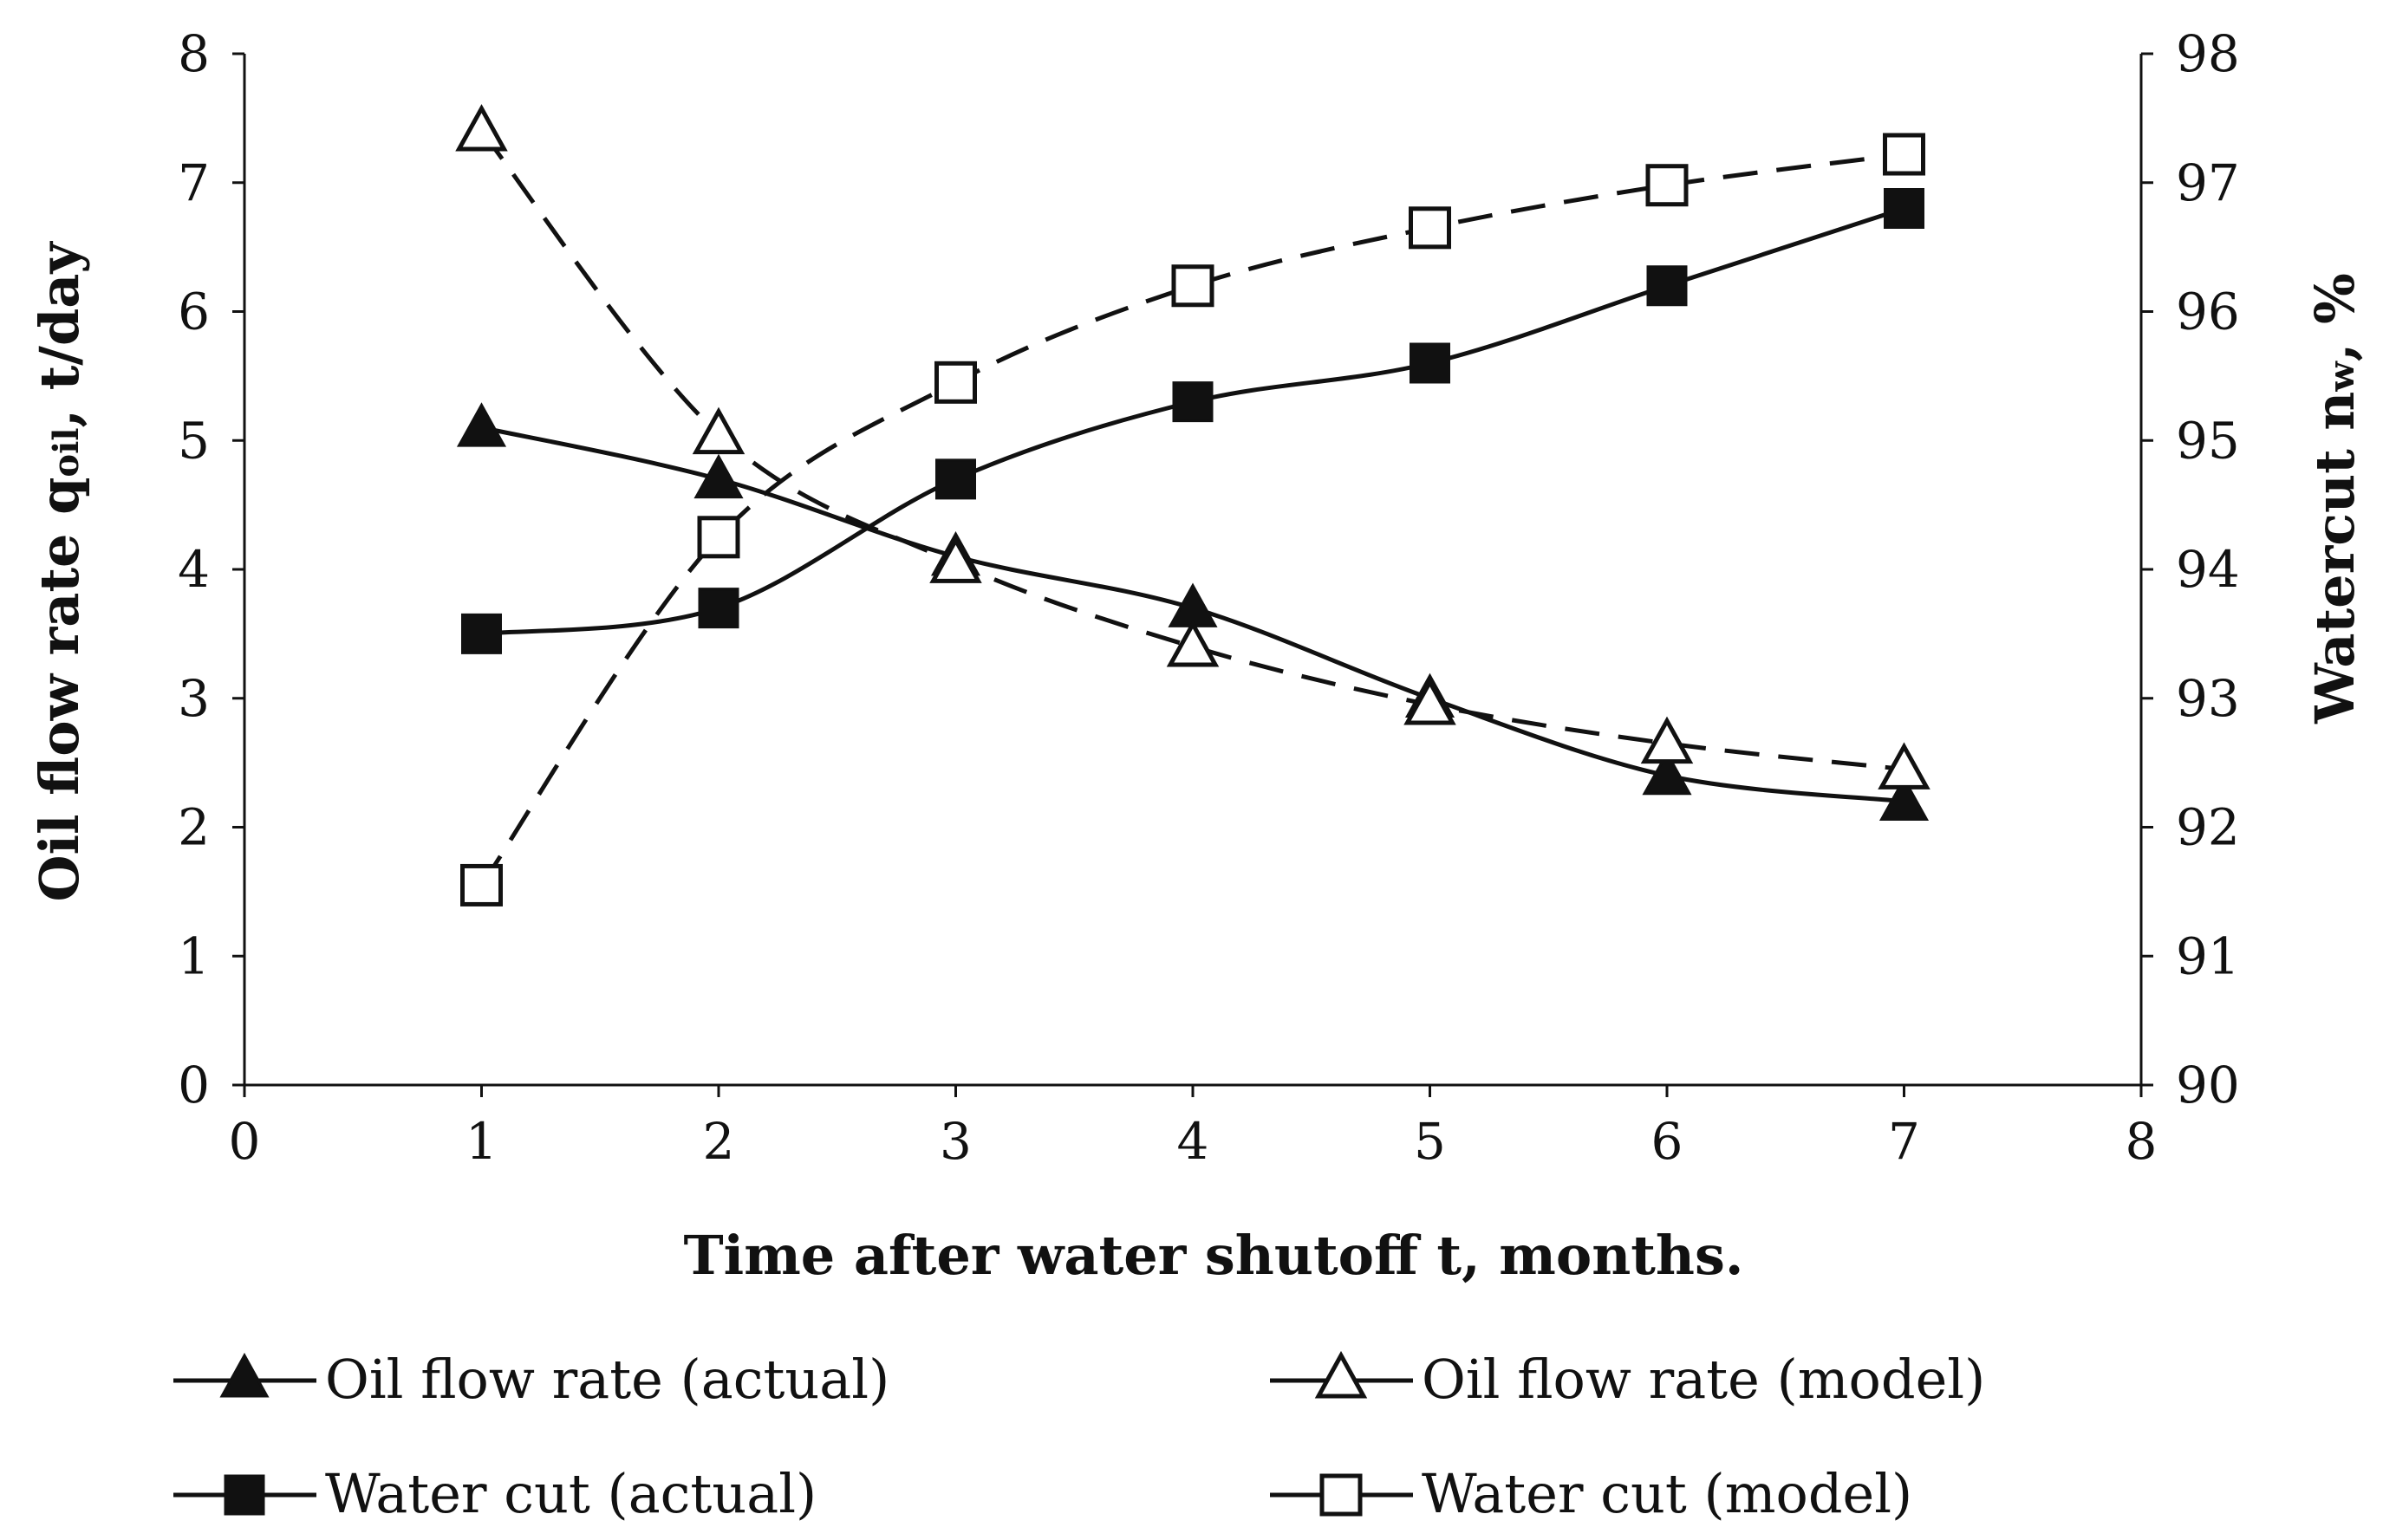  What do you see at coordinates (1904, 1141) in the screenshot?
I see `x-tick-label: 7` at bounding box center [1904, 1141].